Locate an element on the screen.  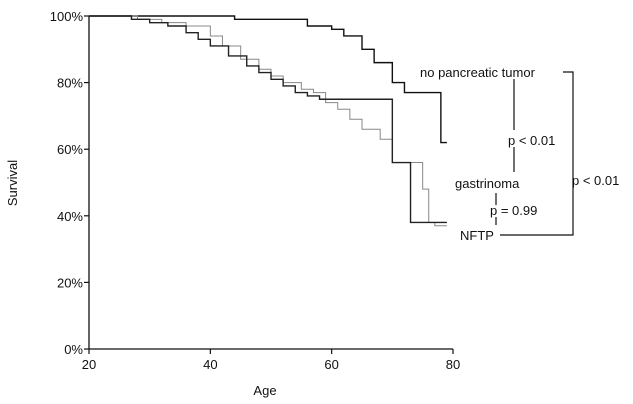
label-p-right: p < 0.01 is located at coordinates (595, 180).